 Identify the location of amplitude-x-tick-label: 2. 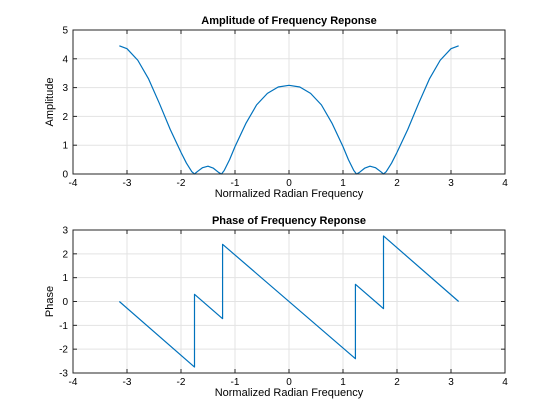
(397, 183).